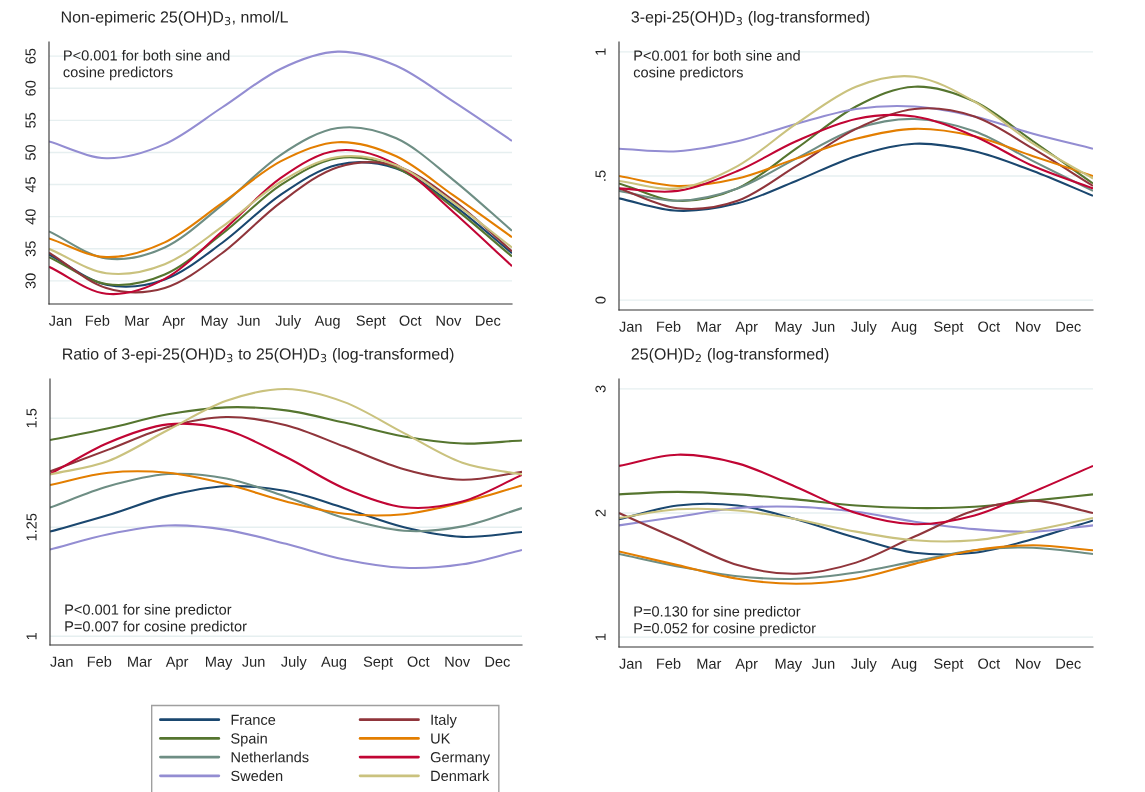 This screenshot has width=1145, height=792. What do you see at coordinates (253, 719) in the screenshot?
I see `legend-label: France` at bounding box center [253, 719].